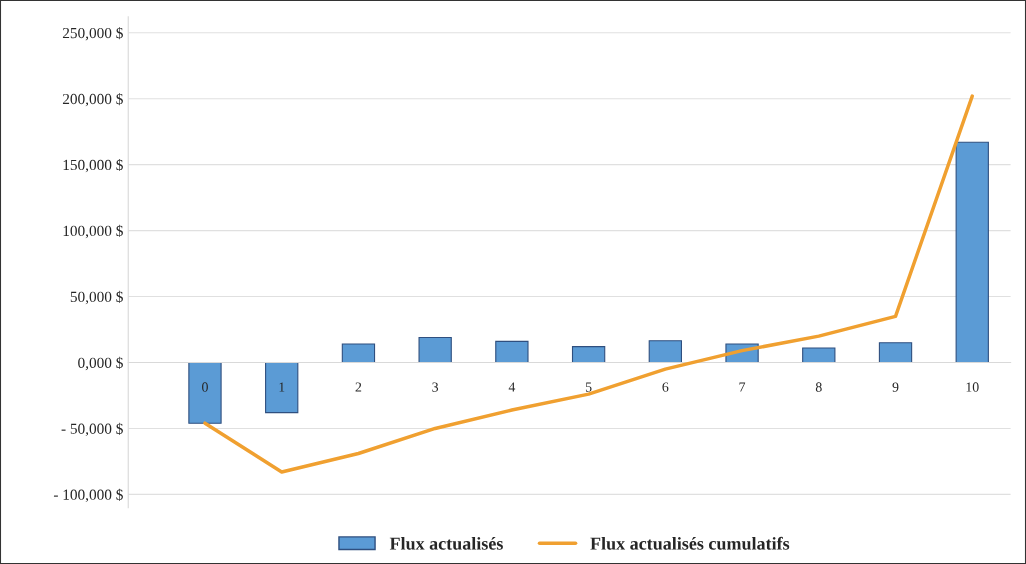 The height and width of the screenshot is (564, 1026). I want to click on x-tick-label: 7, so click(742, 387).